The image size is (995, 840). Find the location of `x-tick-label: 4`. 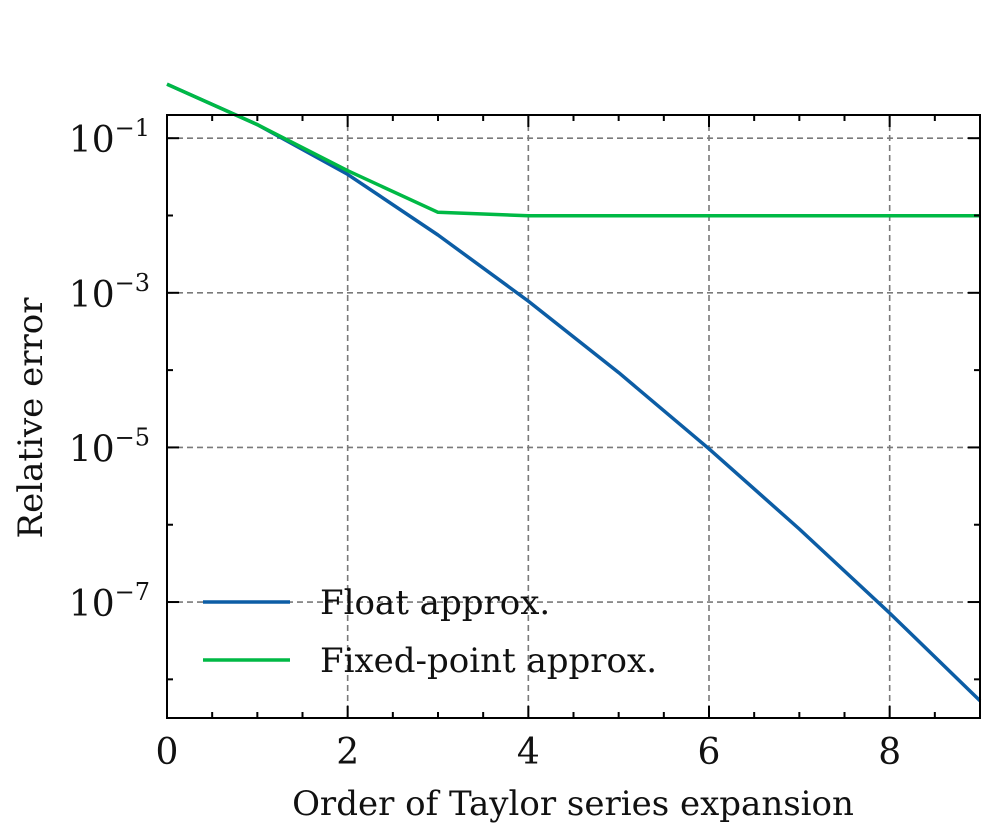

x-tick-label: 4 is located at coordinates (528, 752).